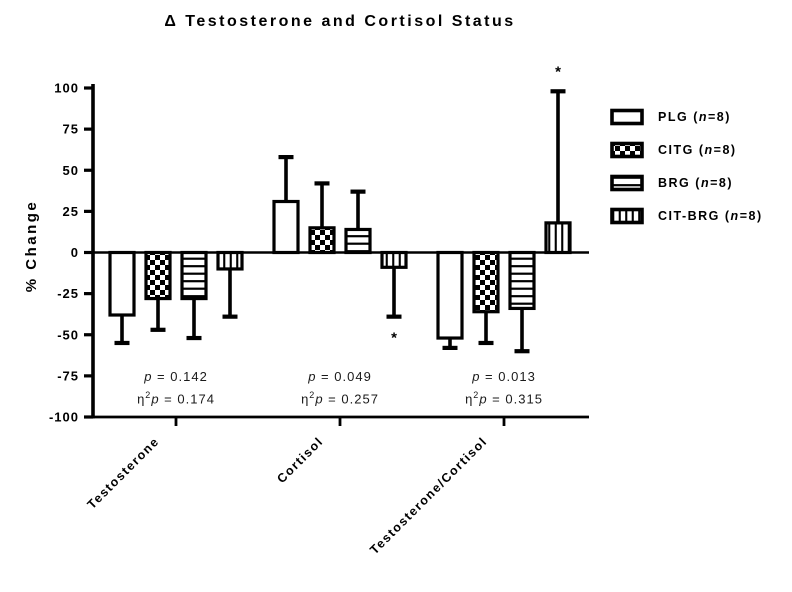 The image size is (792, 592). What do you see at coordinates (66, 88) in the screenshot?
I see `svg-text: 100` at bounding box center [66, 88].